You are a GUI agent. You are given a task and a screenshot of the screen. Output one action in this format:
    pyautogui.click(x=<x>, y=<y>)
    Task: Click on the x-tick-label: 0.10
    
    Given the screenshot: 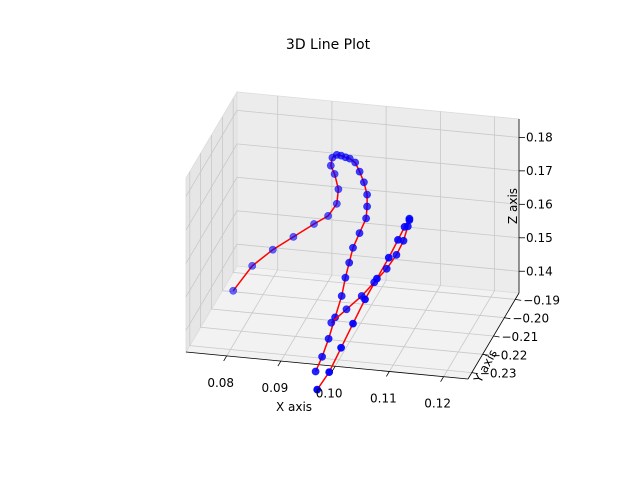 What is the action you would take?
    pyautogui.click(x=329, y=393)
    